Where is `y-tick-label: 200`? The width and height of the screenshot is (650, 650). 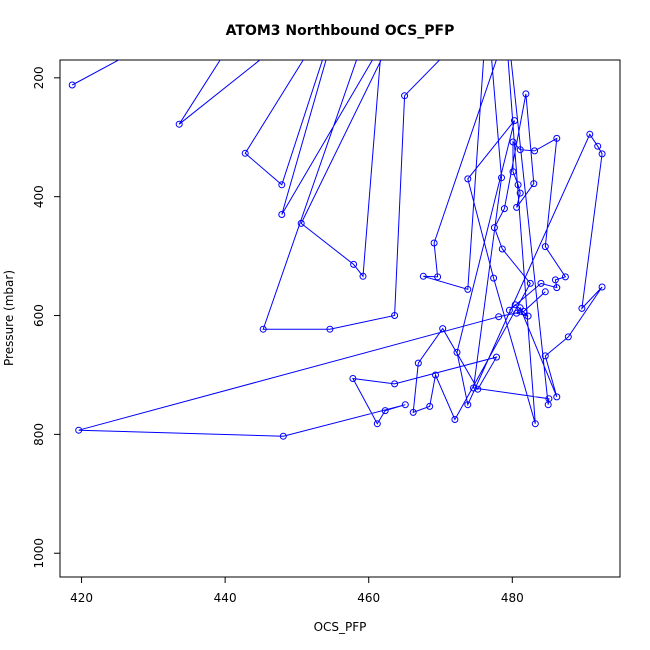
y-tick-label: 200 is located at coordinates (39, 77).